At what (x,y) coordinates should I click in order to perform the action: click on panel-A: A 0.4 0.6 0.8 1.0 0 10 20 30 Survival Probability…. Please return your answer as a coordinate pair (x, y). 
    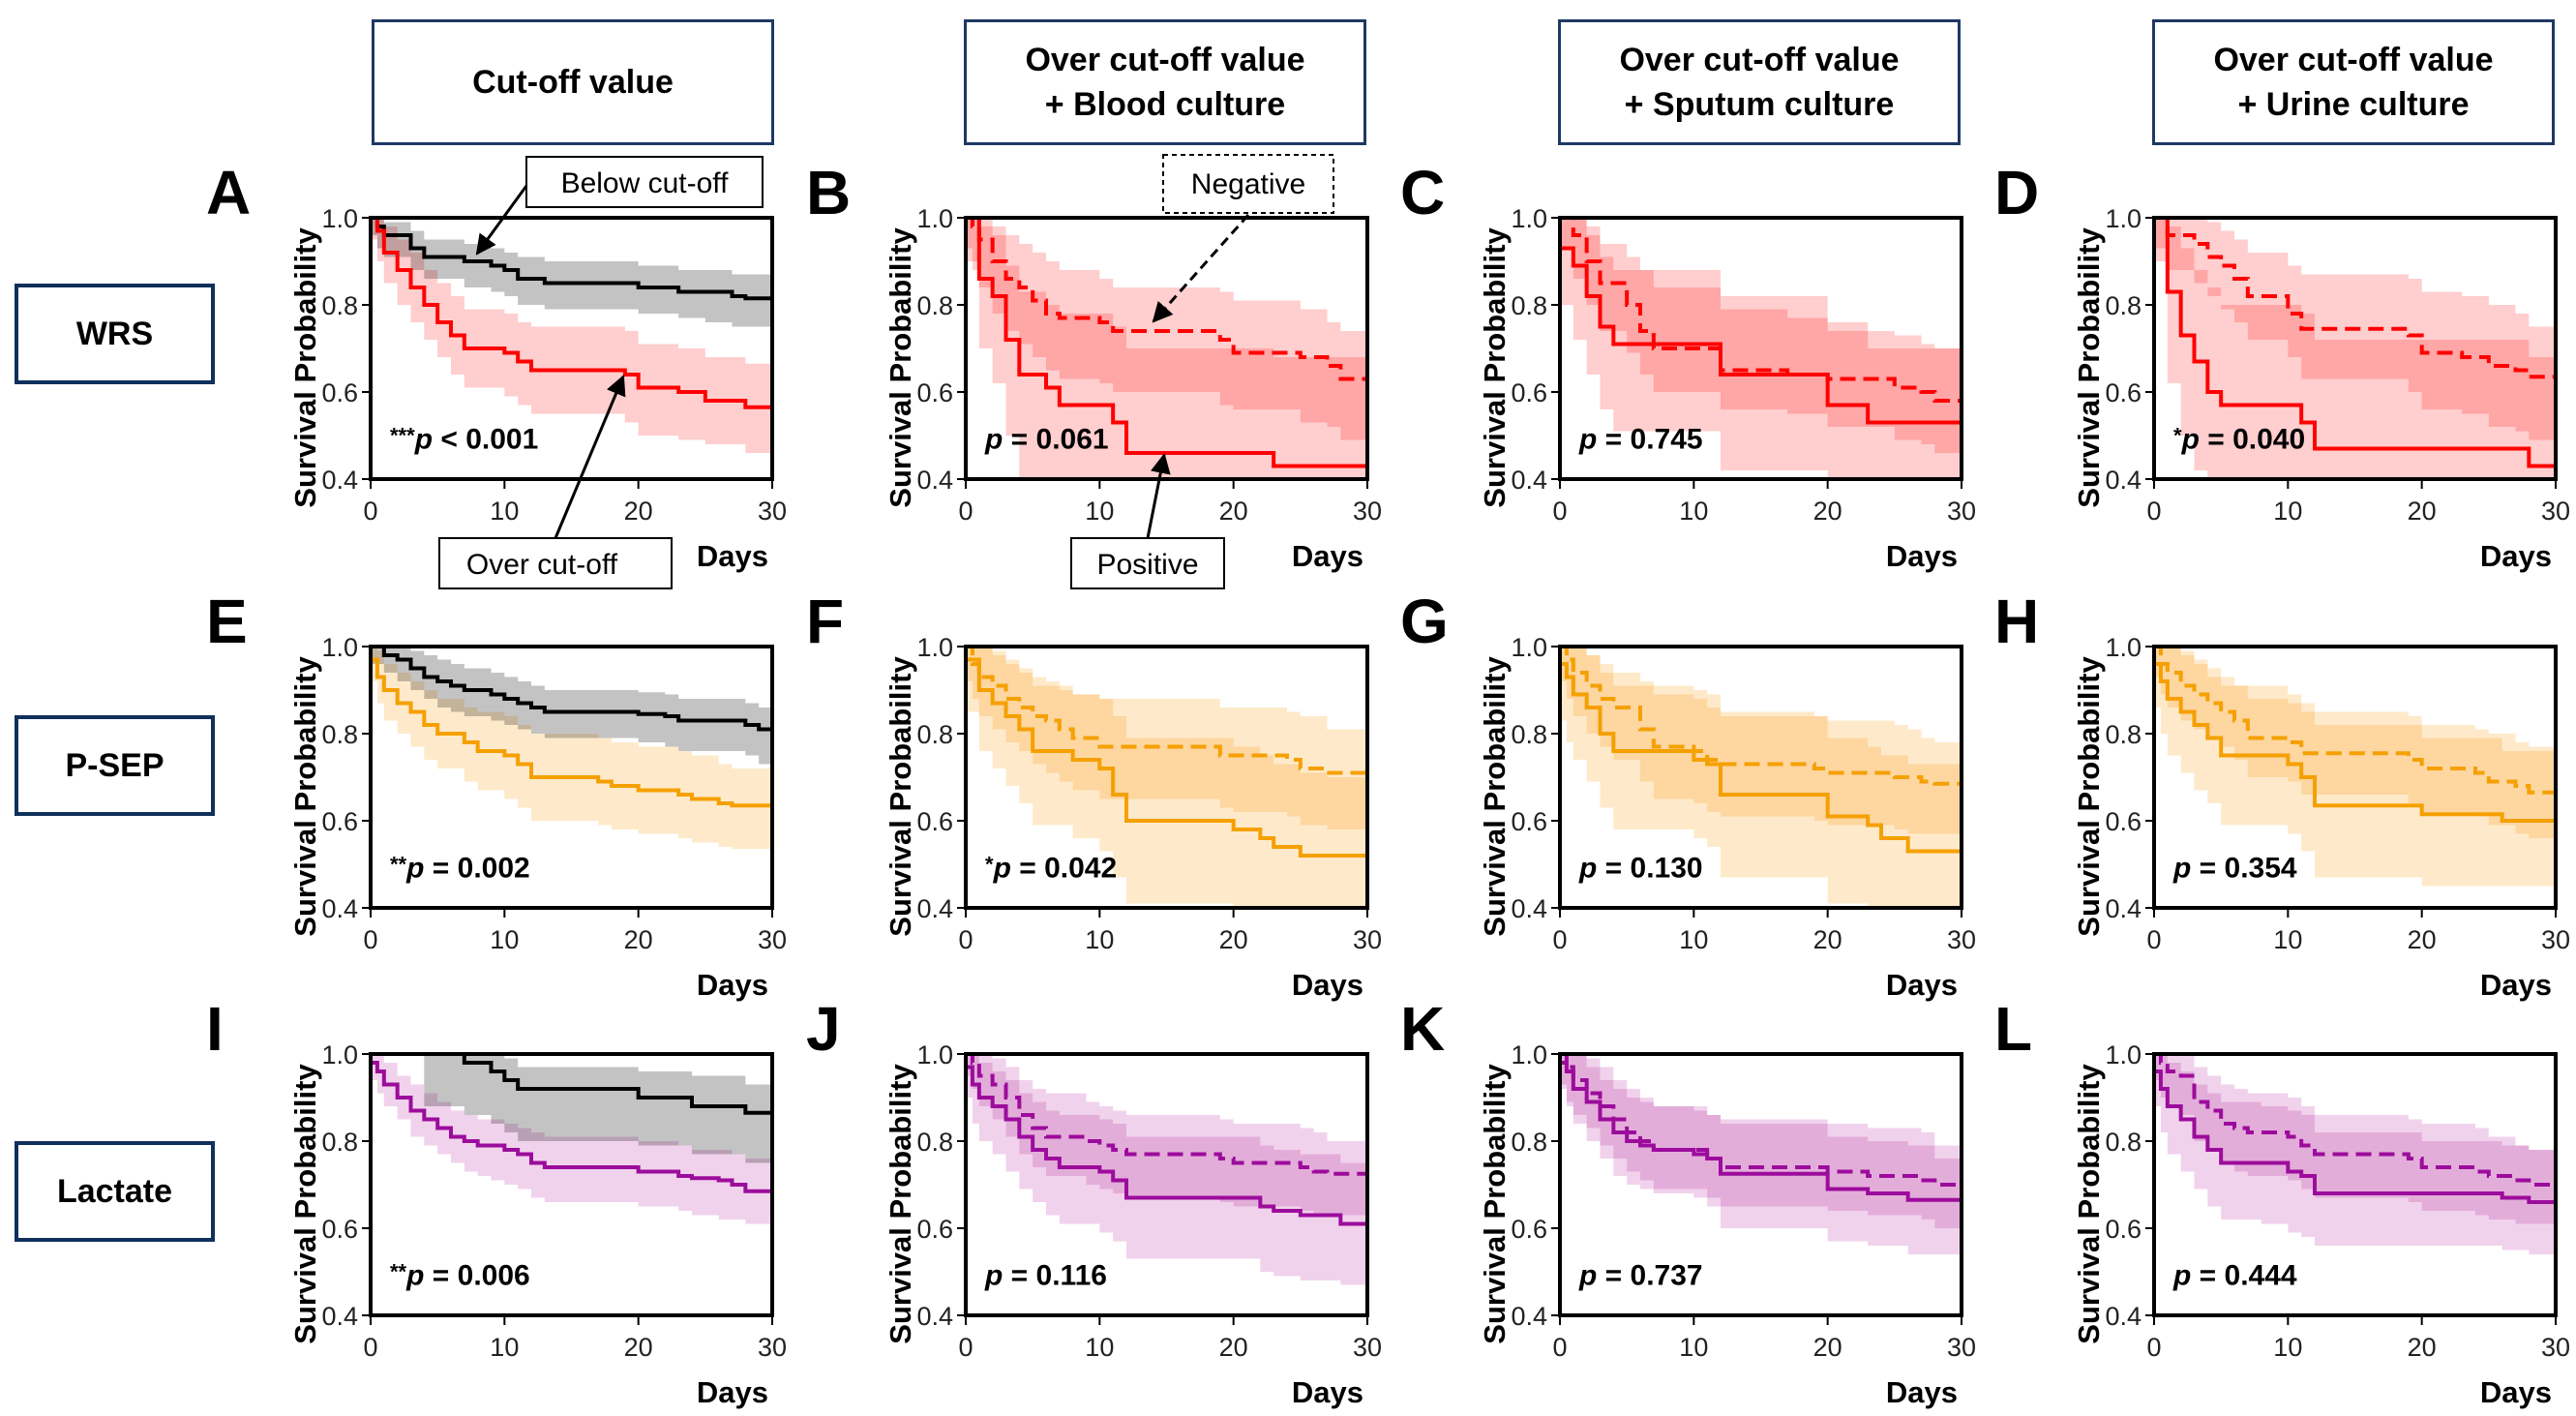
    Looking at the image, I should click on (496, 366).